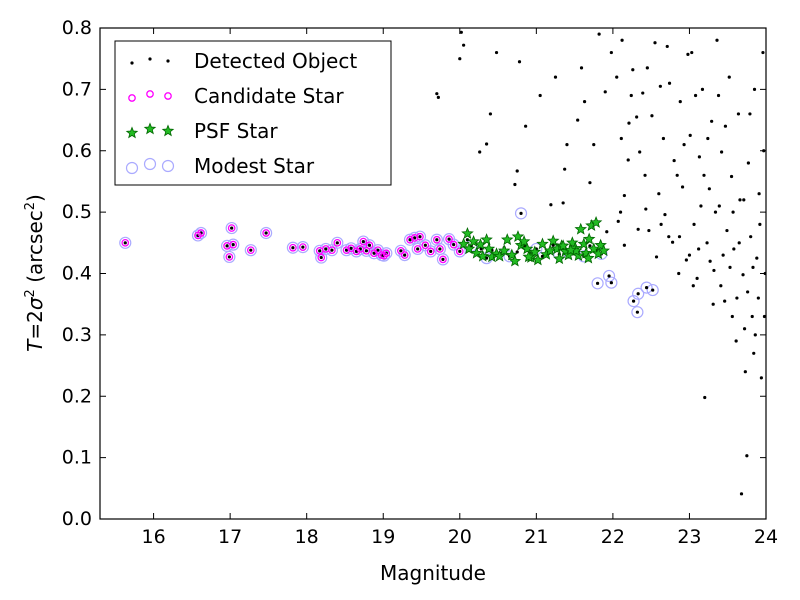  What do you see at coordinates (35, 345) in the screenshot?
I see `y-label-T: T` at bounding box center [35, 345].